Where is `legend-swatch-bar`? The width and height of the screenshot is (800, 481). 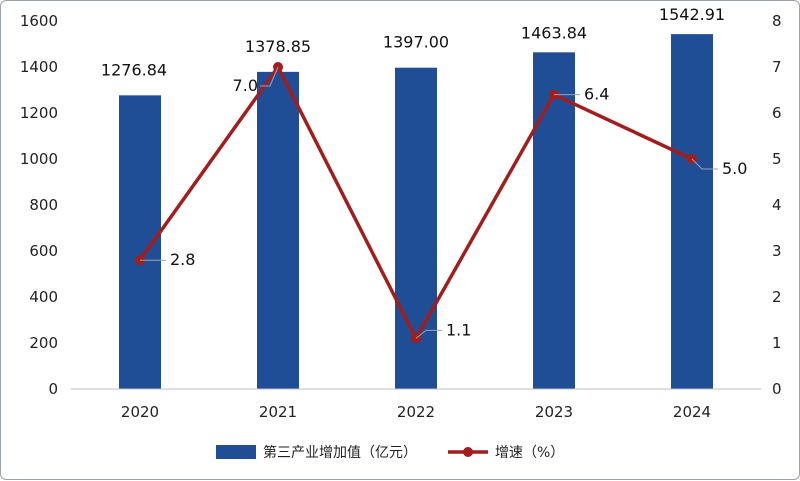 legend-swatch-bar is located at coordinates (236, 452).